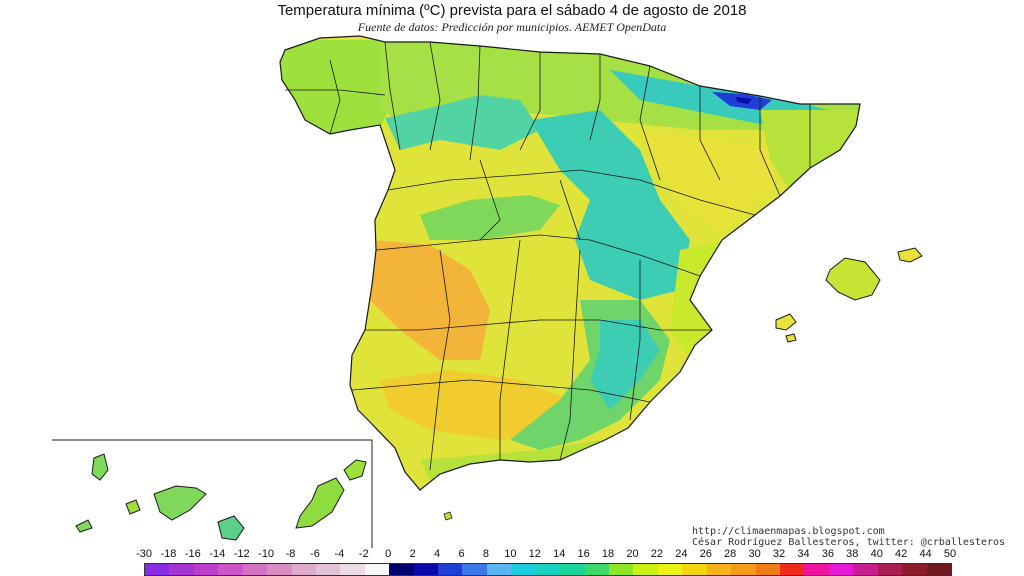 This screenshot has height=576, width=1024. I want to click on island-formentera, so click(791, 338).